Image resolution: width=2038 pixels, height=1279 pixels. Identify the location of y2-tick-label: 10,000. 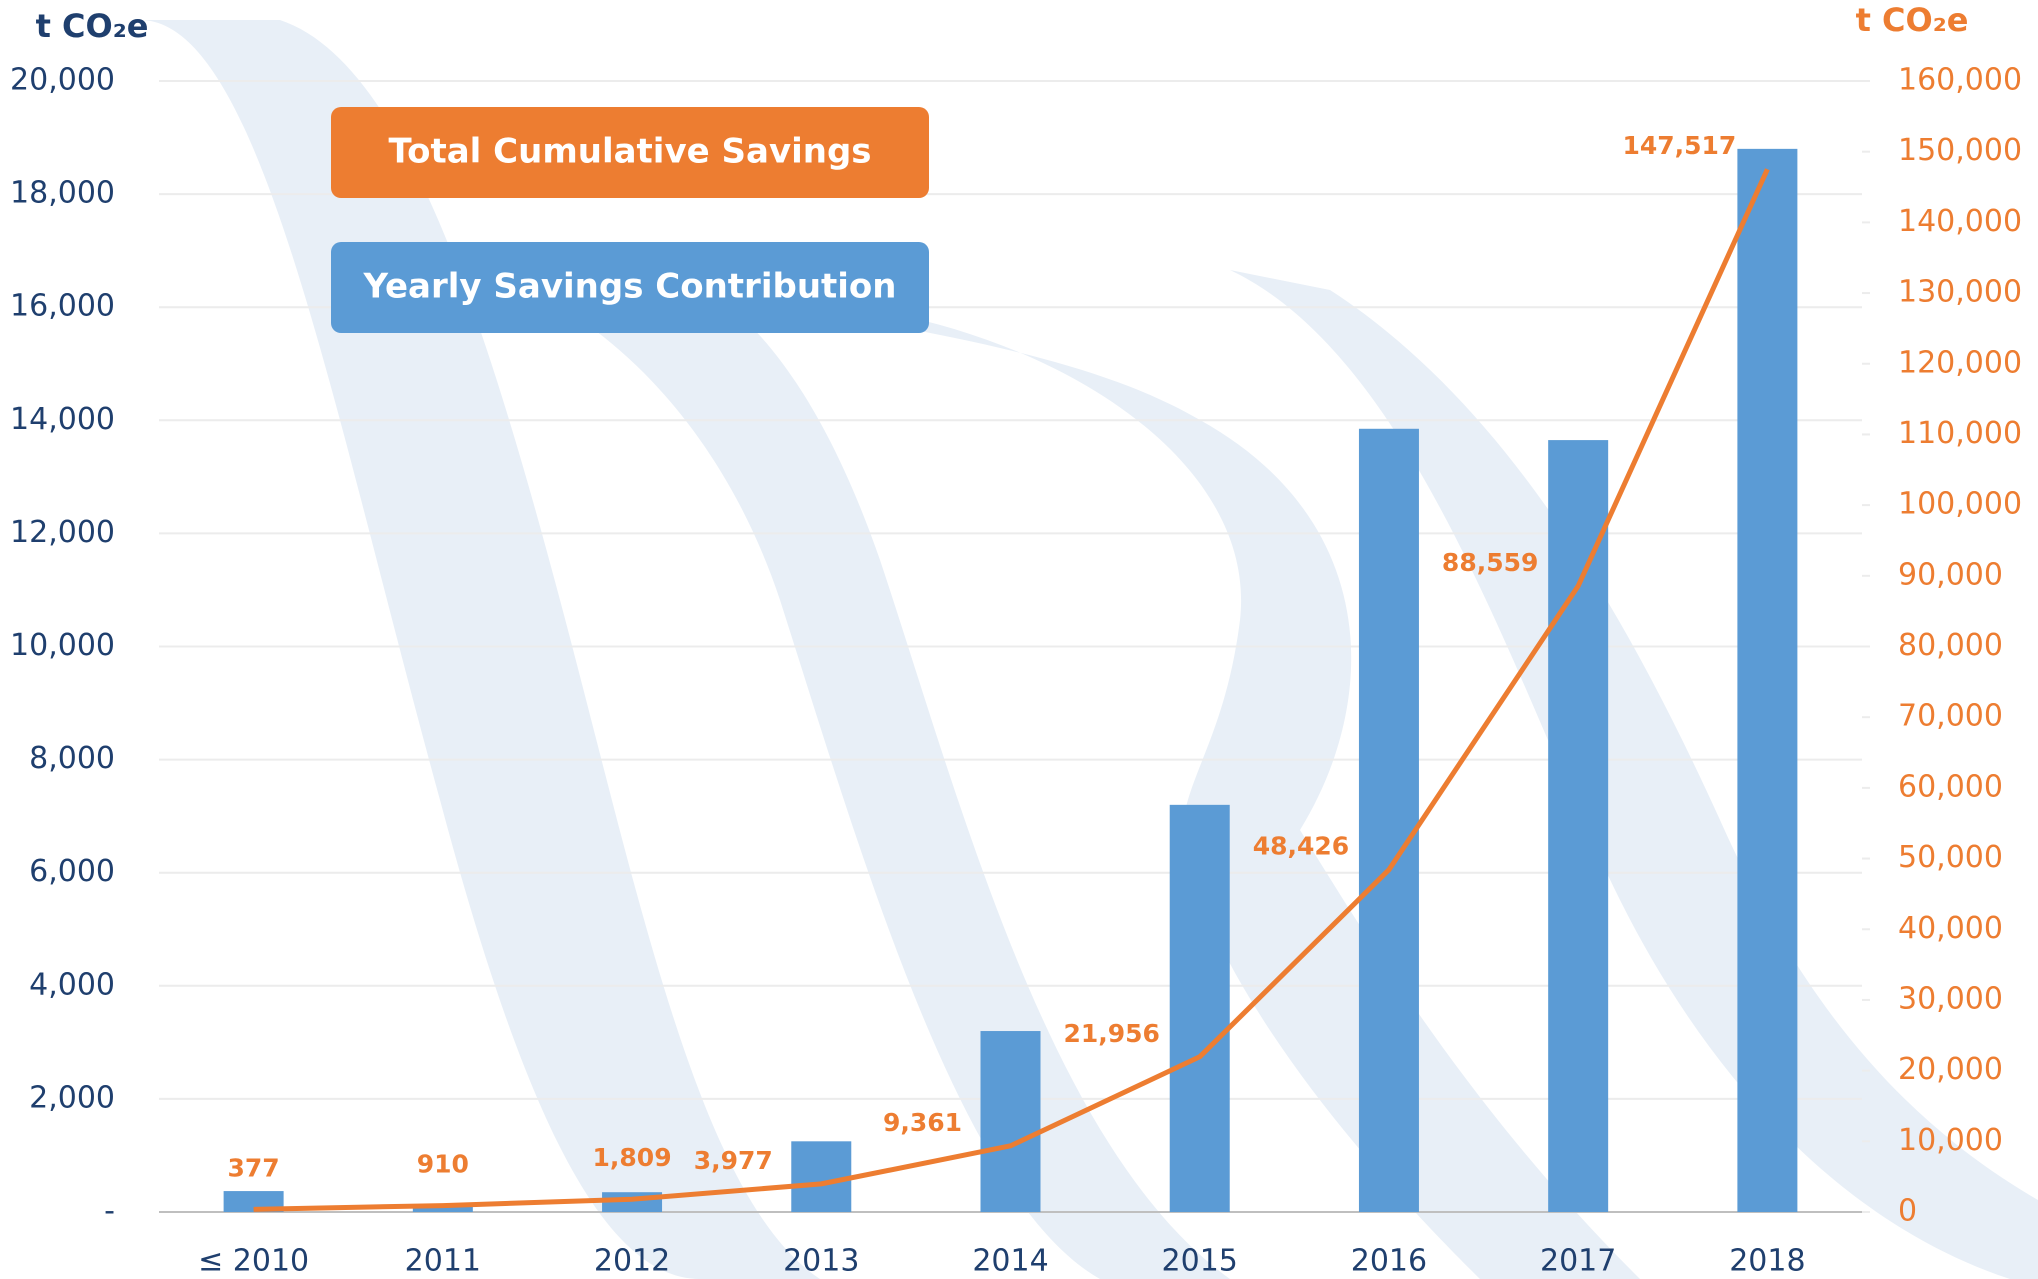
(1950, 1140).